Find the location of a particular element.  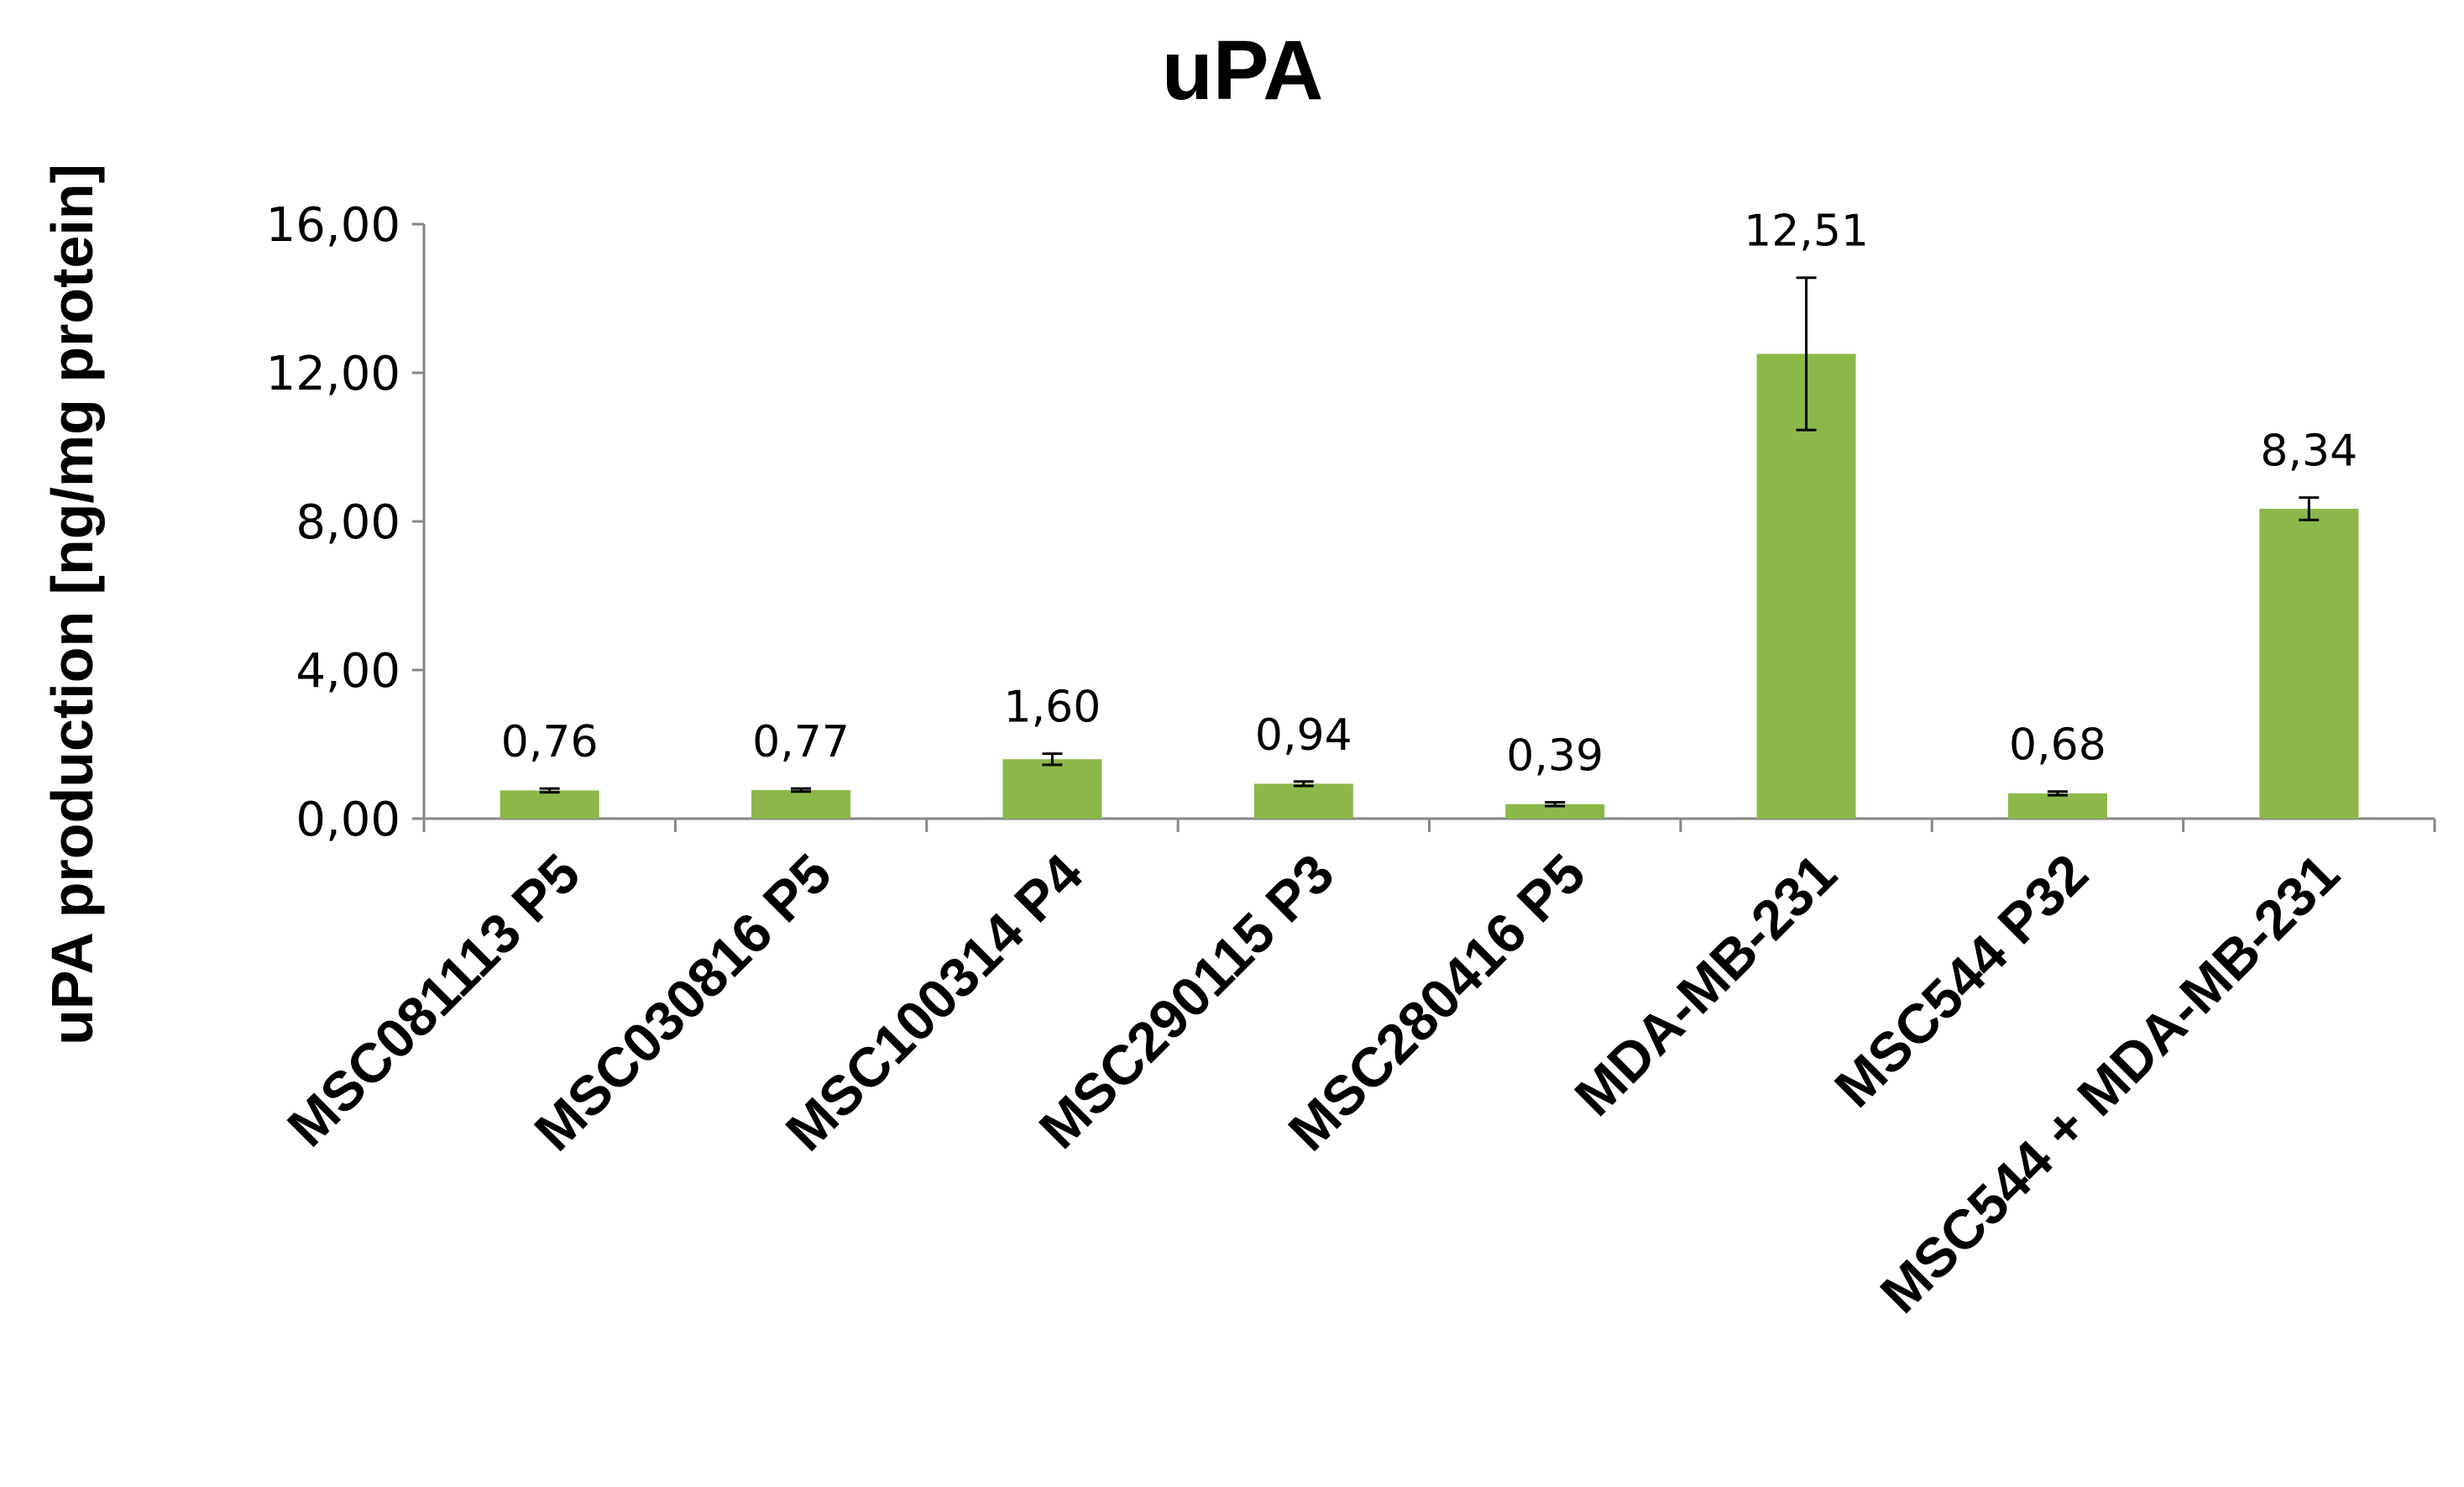

y-axis-label: uPA production [ng/mg protein] is located at coordinates (72, 604).